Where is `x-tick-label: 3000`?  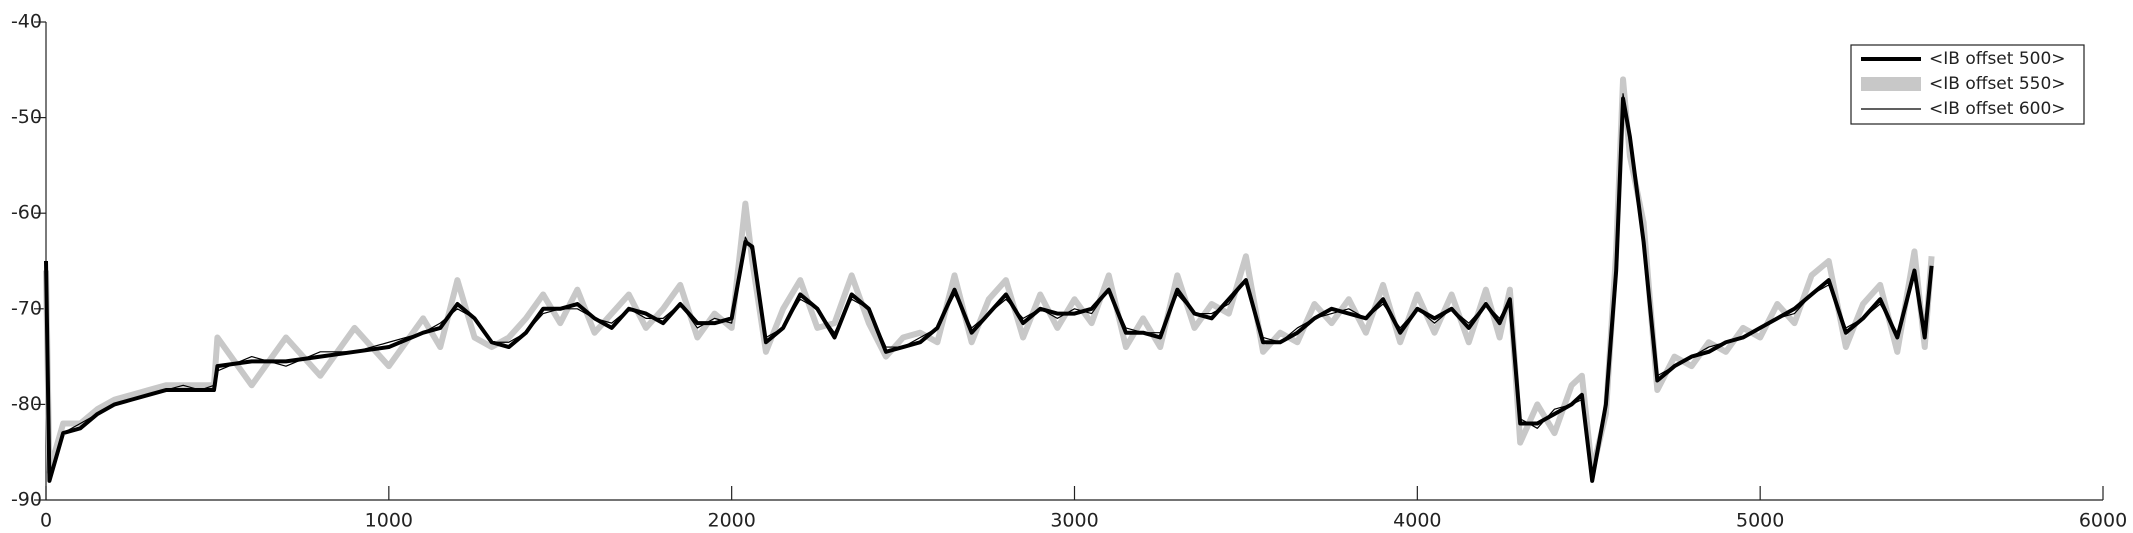
x-tick-label: 3000 is located at coordinates (1074, 521).